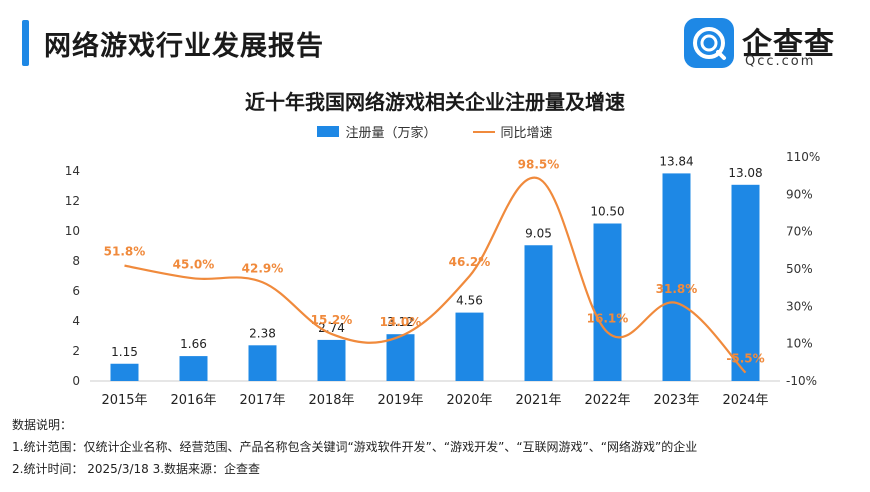 This screenshot has width=870, height=492. What do you see at coordinates (262, 400) in the screenshot?
I see `x-tick-label: 2017年` at bounding box center [262, 400].